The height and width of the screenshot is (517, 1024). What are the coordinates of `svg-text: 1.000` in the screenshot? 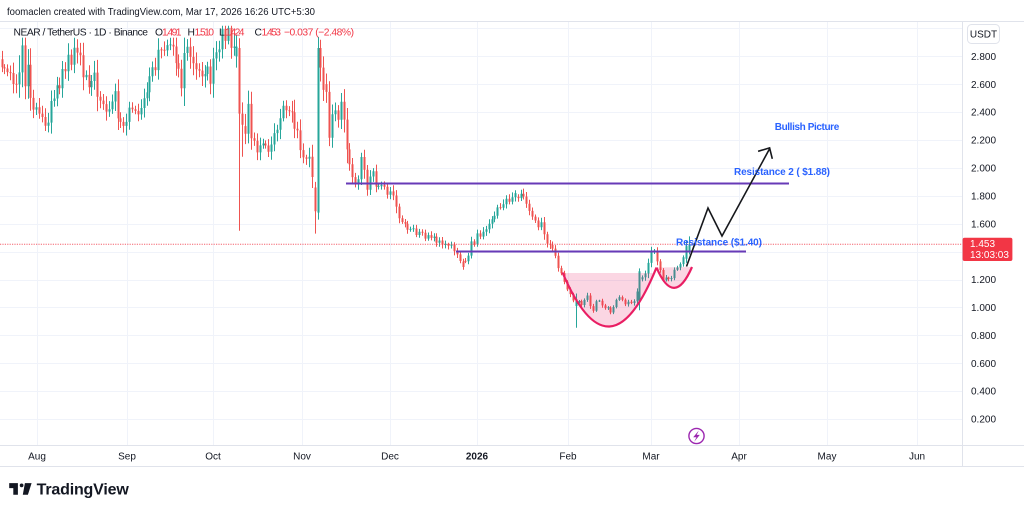 It's located at (983, 308).